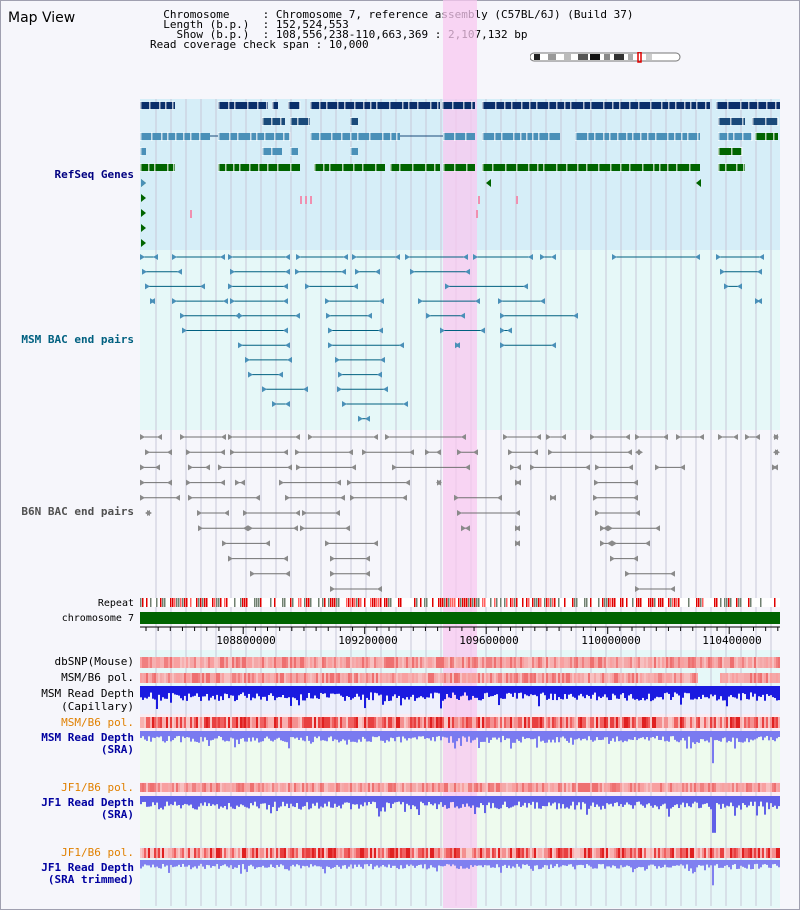 Image resolution: width=800 pixels, height=910 pixels. What do you see at coordinates (97, 852) in the screenshot?
I see `jf1-b6-pol-label-2: JF1/B6 pol.` at bounding box center [97, 852].